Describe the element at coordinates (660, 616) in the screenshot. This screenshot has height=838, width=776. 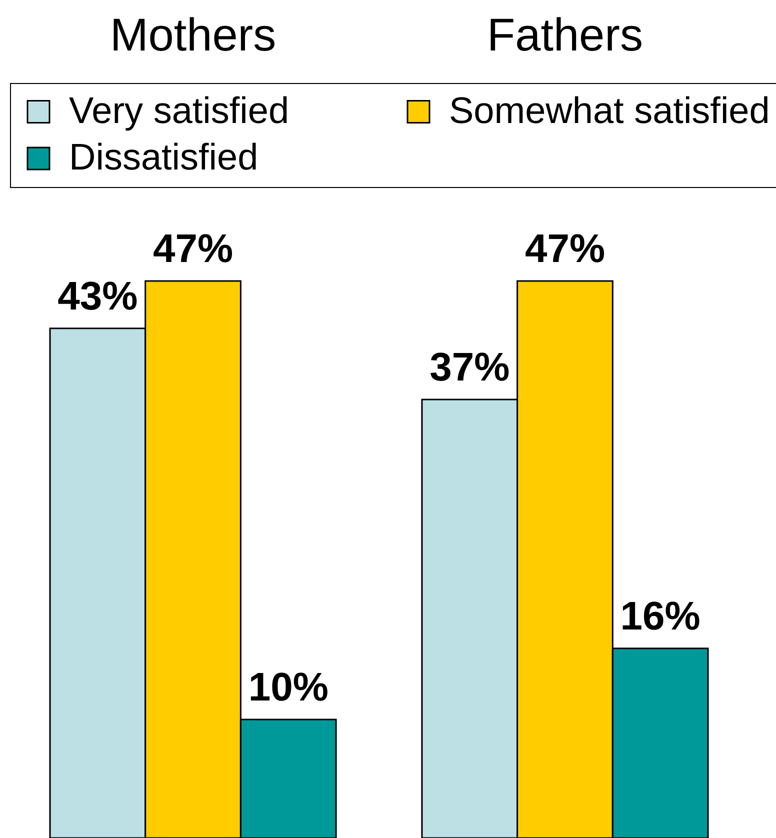
I see `data-label: 16%` at that location.